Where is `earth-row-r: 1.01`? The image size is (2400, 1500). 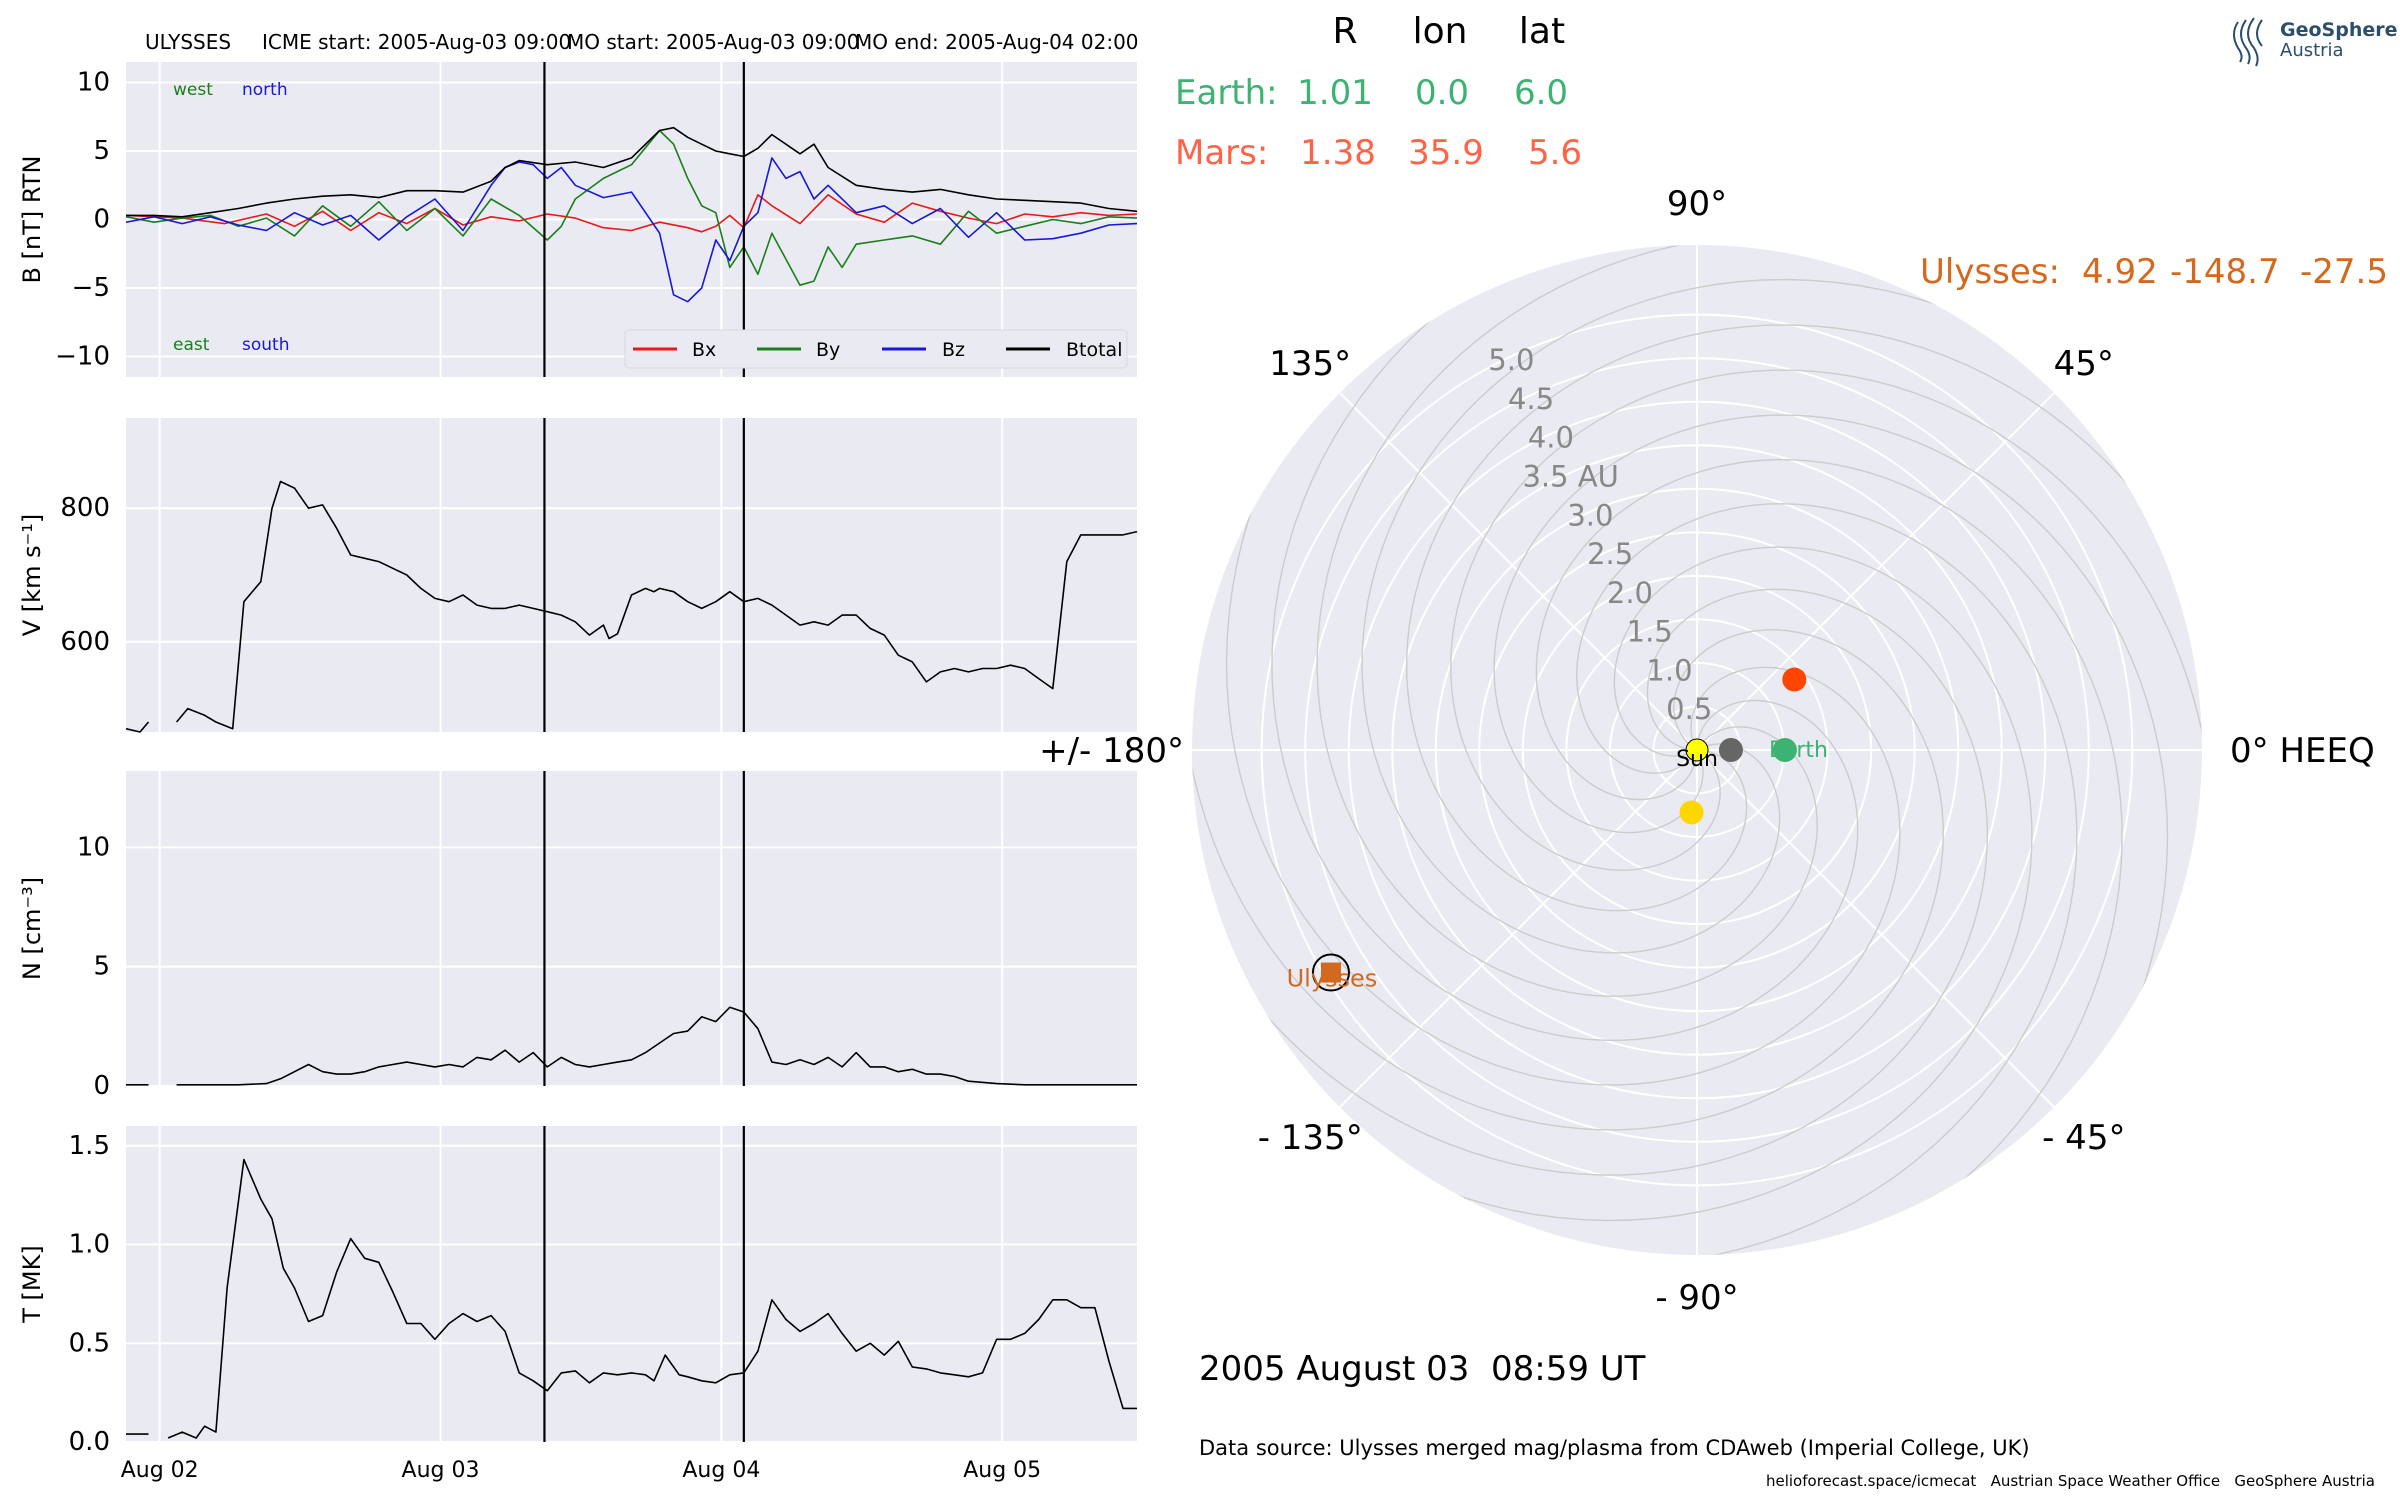 earth-row-r: 1.01 is located at coordinates (1335, 93).